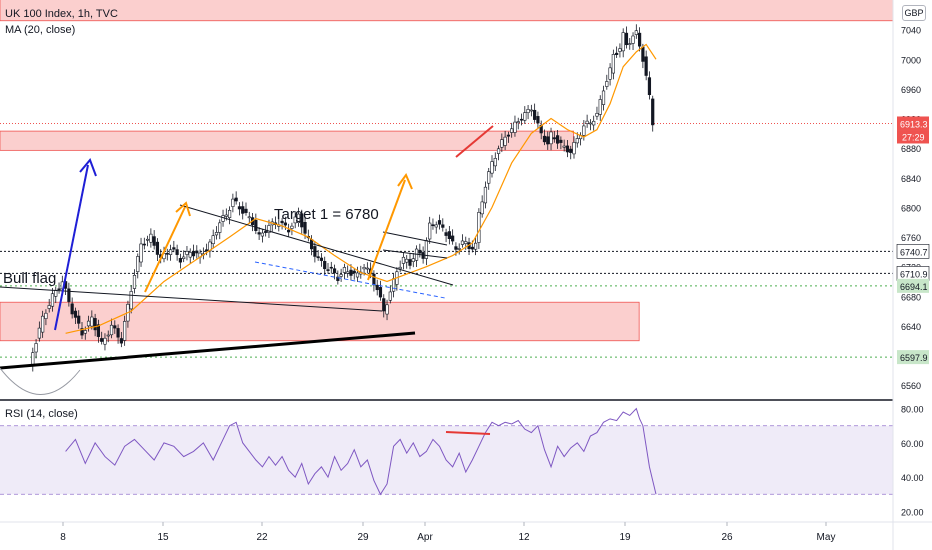 The width and height of the screenshot is (932, 550). Describe the element at coordinates (61, 14) in the screenshot. I see `symbol-title: UK 100 Index, 1h, TVC` at that location.